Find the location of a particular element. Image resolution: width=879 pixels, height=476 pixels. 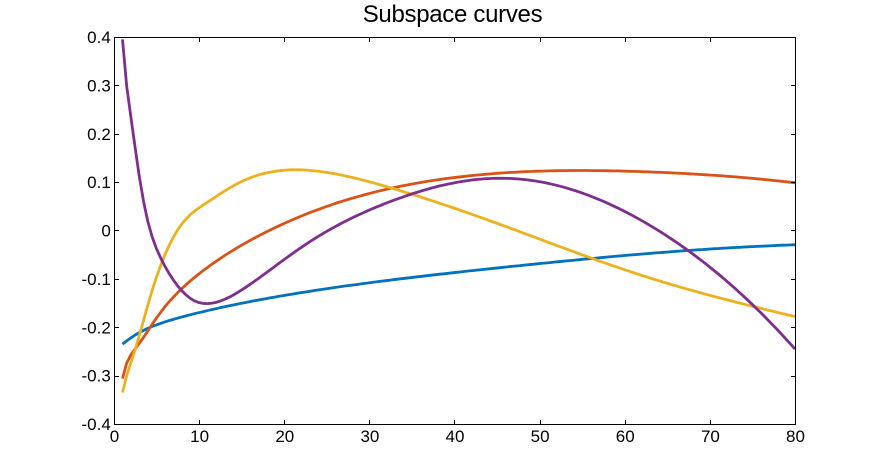

svg-text: -0.3 is located at coordinates (96, 376).